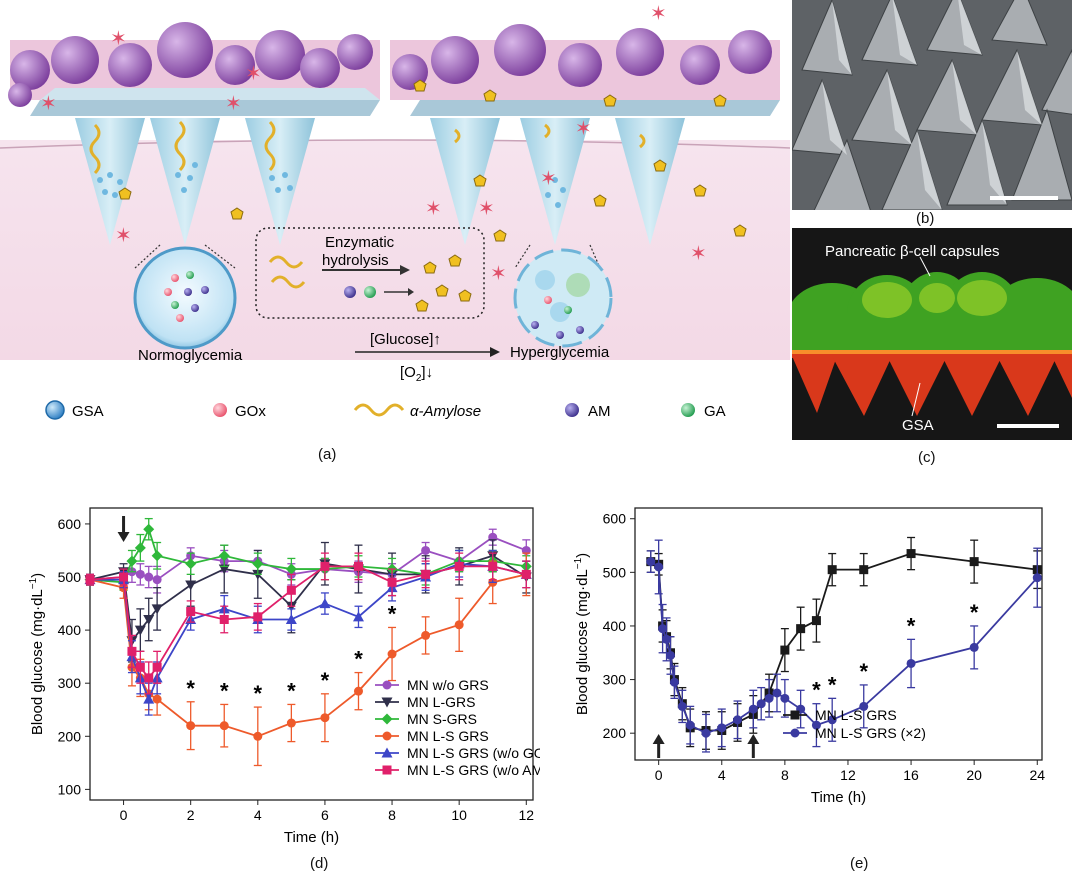 The width and height of the screenshot is (1080, 881). Describe the element at coordinates (615, 572) in the screenshot. I see `y-tick-label: 500` at that location.